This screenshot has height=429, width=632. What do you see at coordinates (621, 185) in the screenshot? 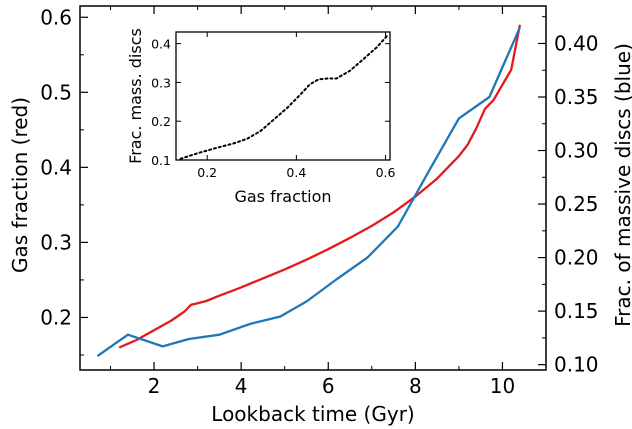
I see `y-axis-right-title: Frac. of massive discs (blue)` at bounding box center [621, 185].